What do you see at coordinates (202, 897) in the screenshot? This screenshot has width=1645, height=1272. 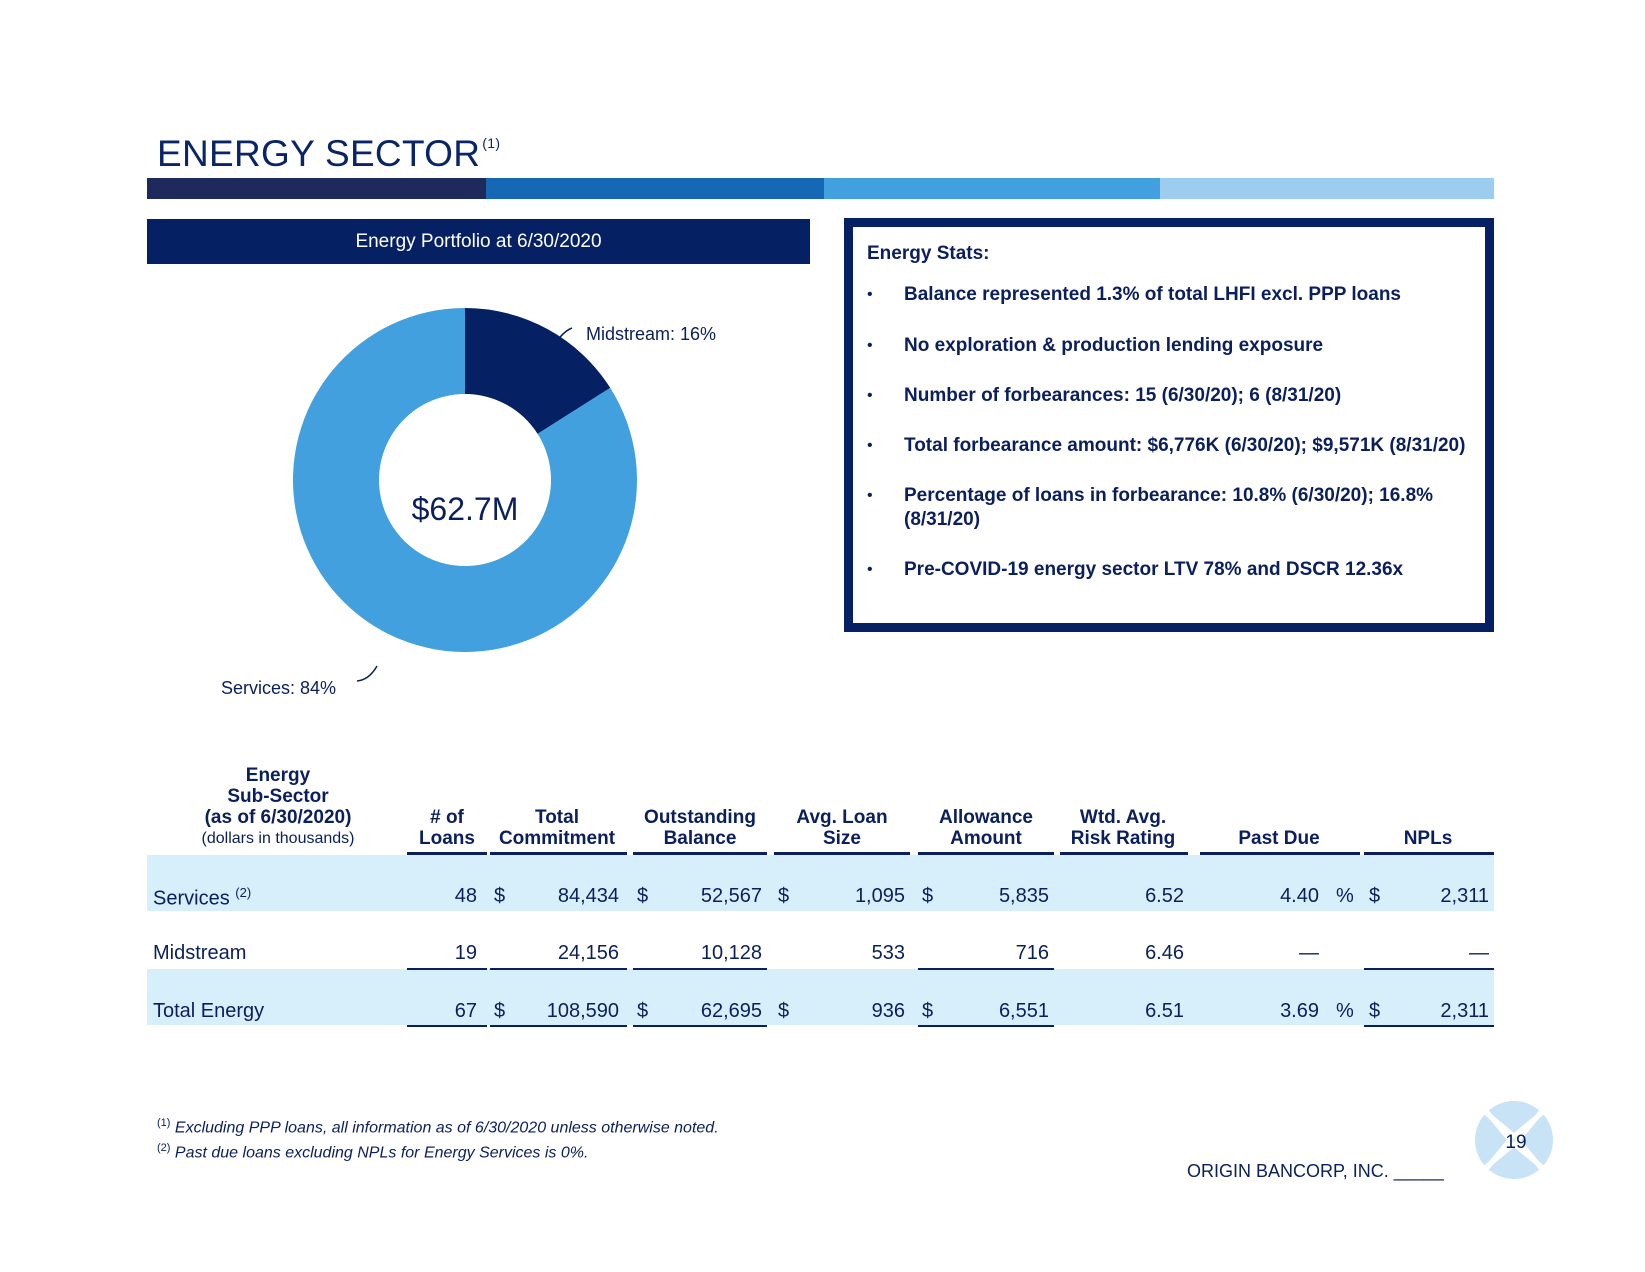 I see `table-row-services-name: Services (2)` at bounding box center [202, 897].